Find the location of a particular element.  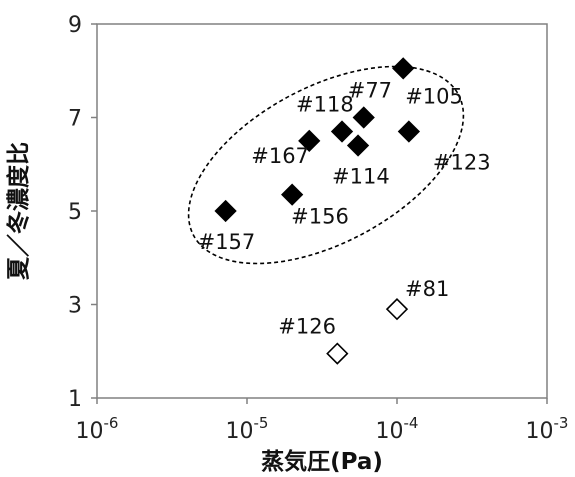

y-tick-label: 9 is located at coordinates (75, 25).